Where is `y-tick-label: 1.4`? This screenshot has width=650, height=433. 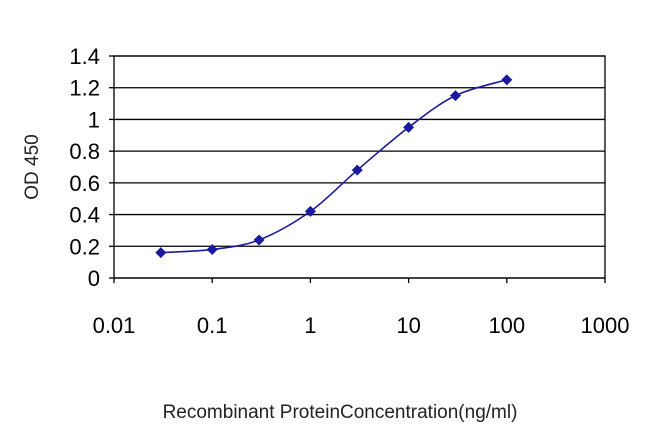
y-tick-label: 1.4 is located at coordinates (84, 56).